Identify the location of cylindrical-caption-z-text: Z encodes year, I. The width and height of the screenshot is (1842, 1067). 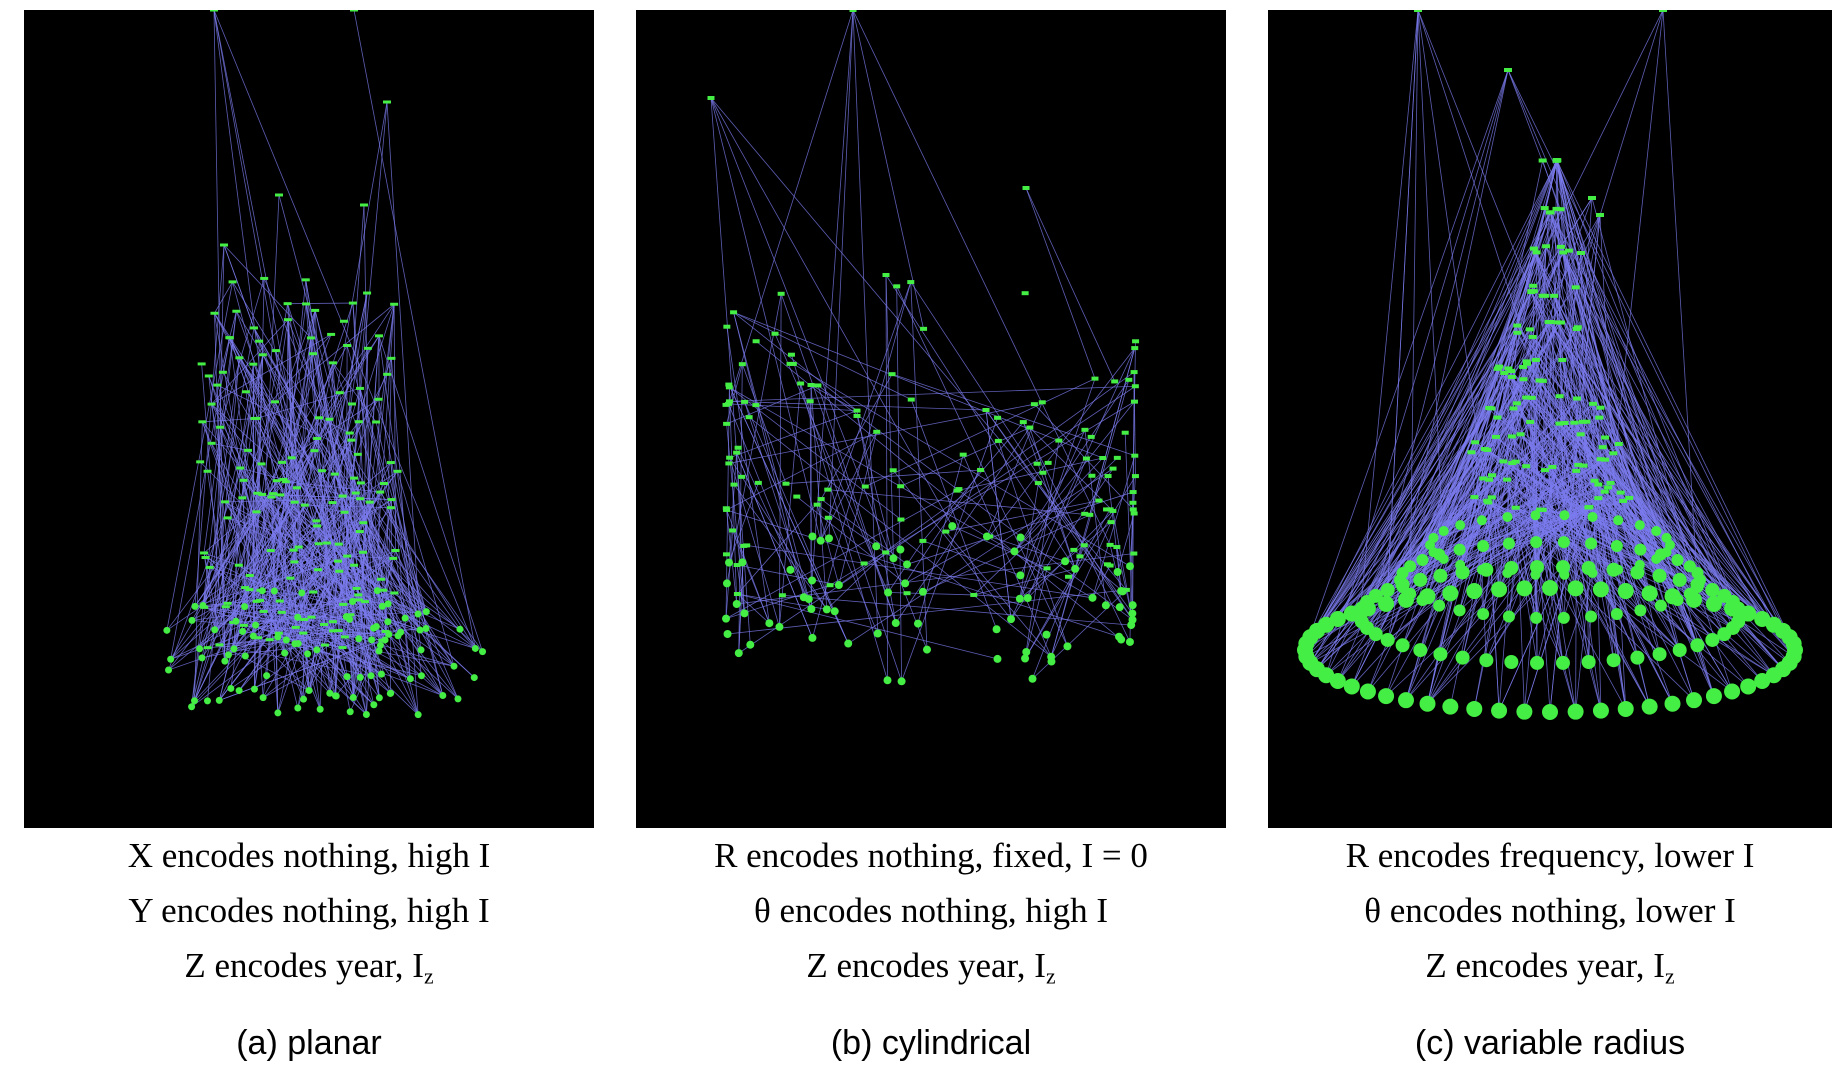
(926, 965).